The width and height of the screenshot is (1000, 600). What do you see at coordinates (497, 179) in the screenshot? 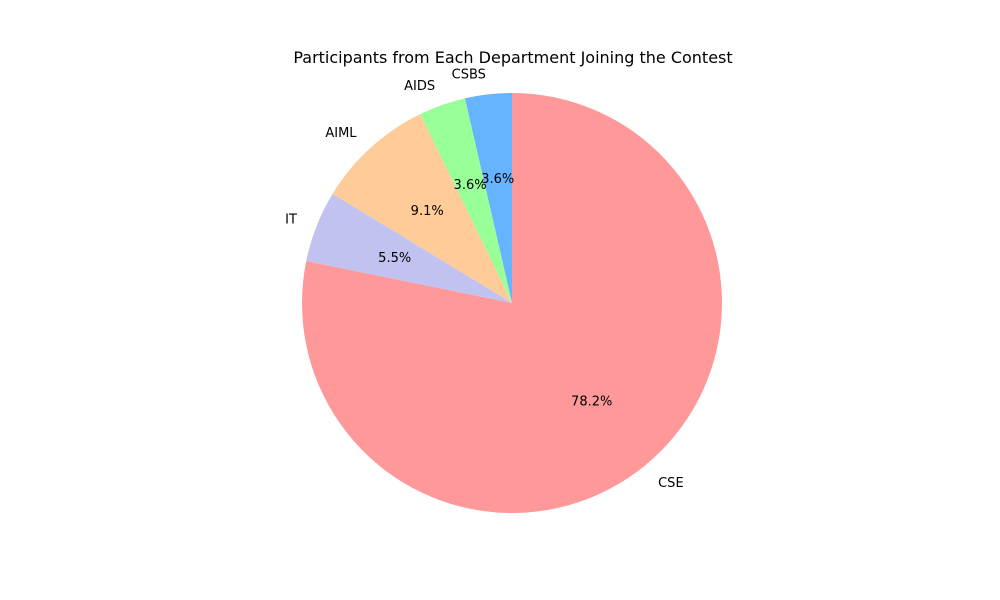
I see `slice-percent-csbs: 3.6%` at bounding box center [497, 179].